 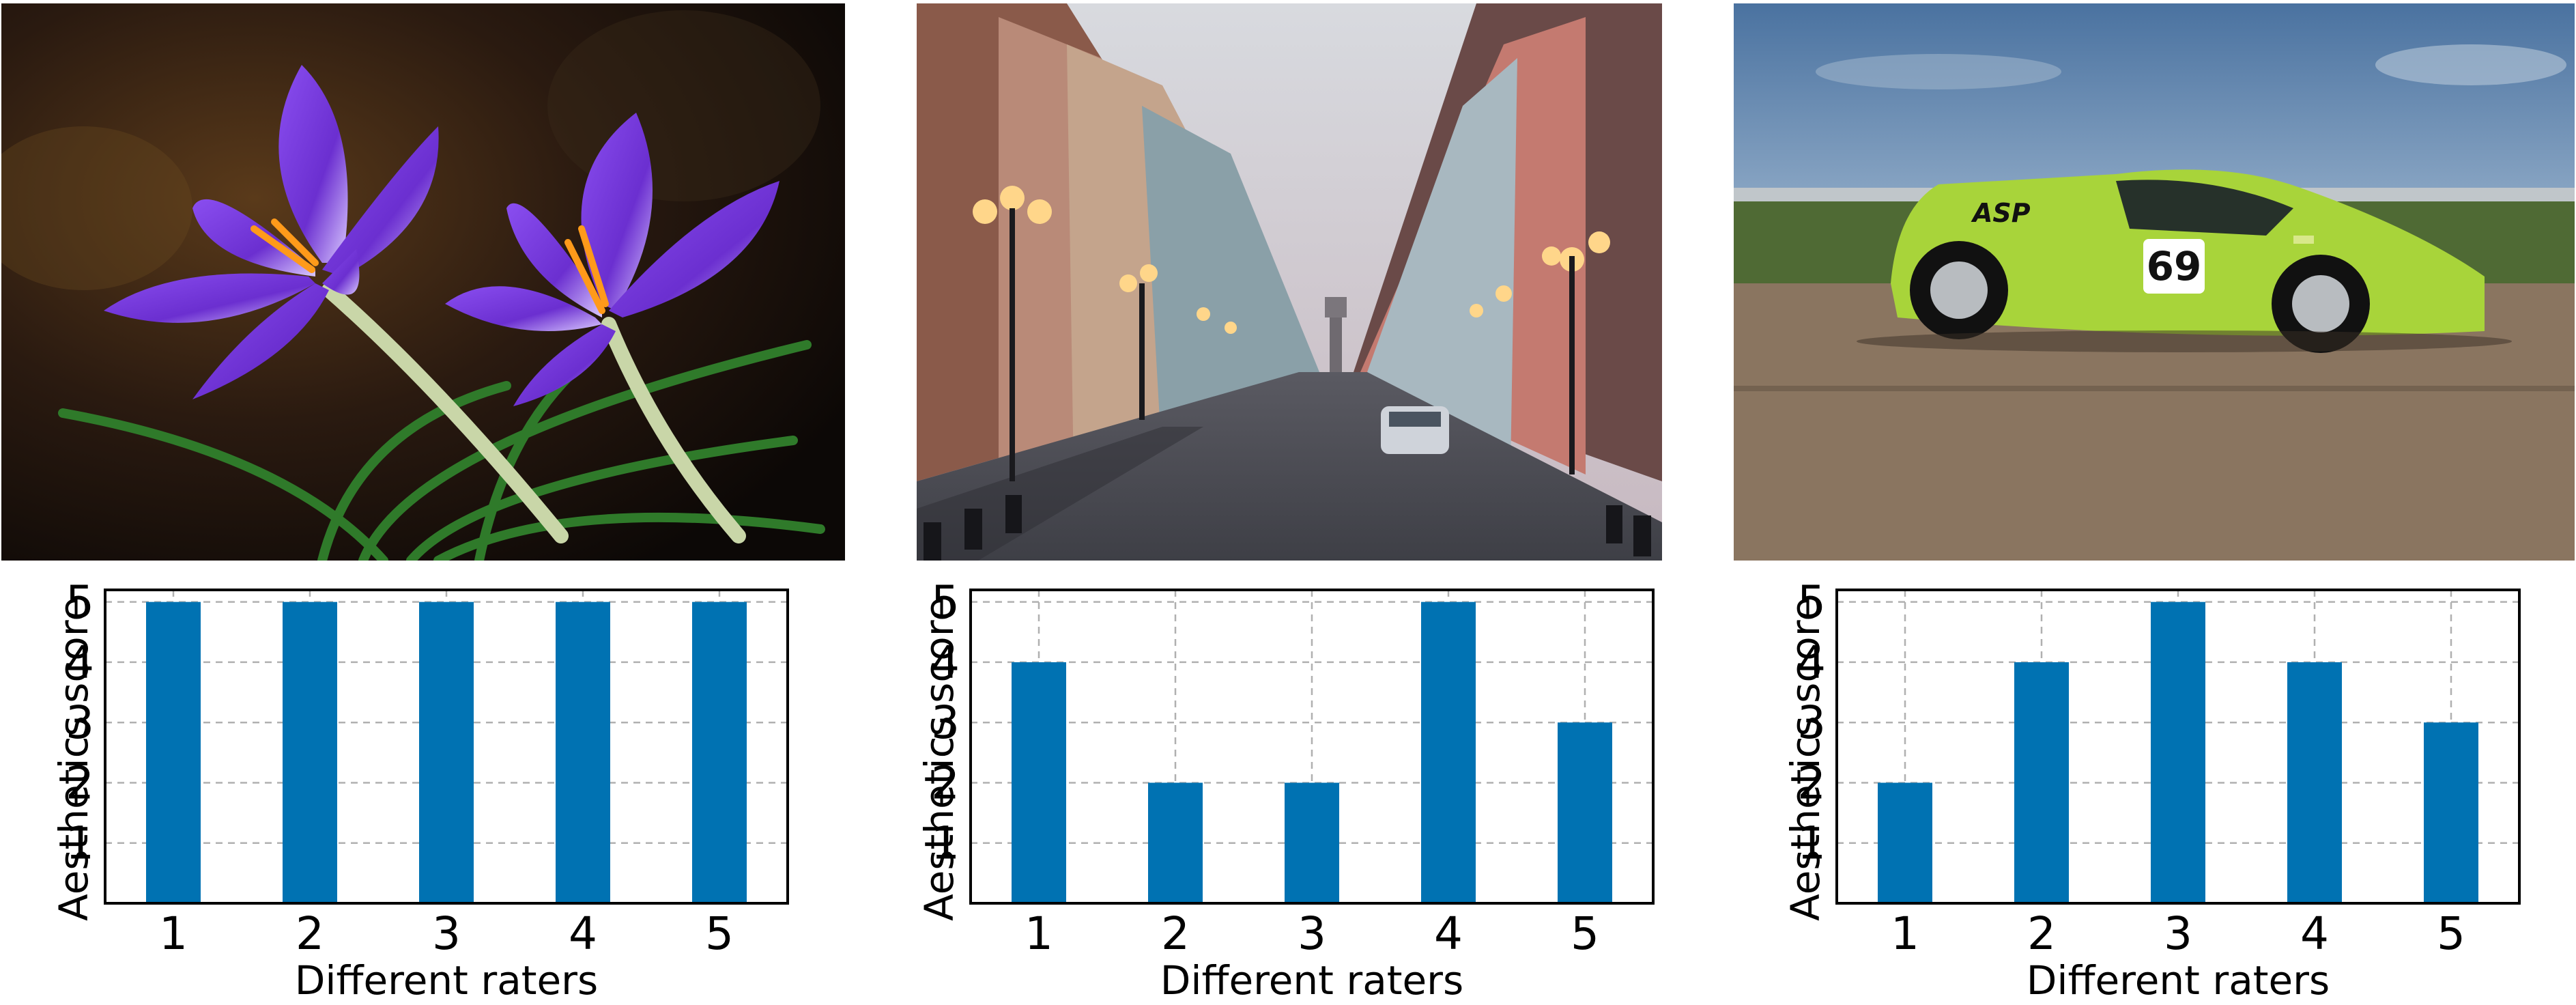 I want to click on car-lettering-text: ASP, so click(x=2001, y=213).